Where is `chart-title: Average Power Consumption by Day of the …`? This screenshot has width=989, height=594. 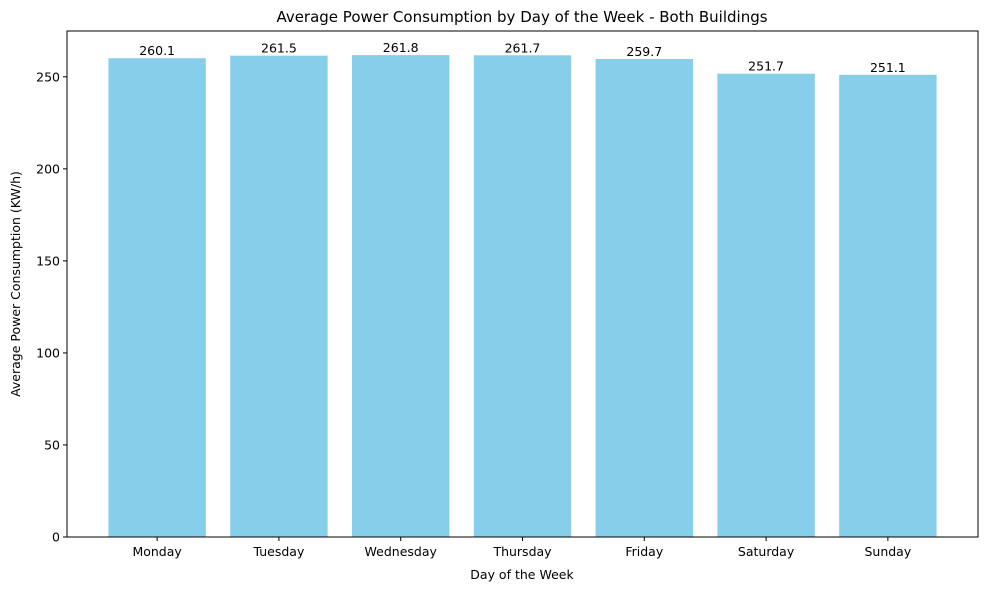 chart-title: Average Power Consumption by Day of the … is located at coordinates (521, 17).